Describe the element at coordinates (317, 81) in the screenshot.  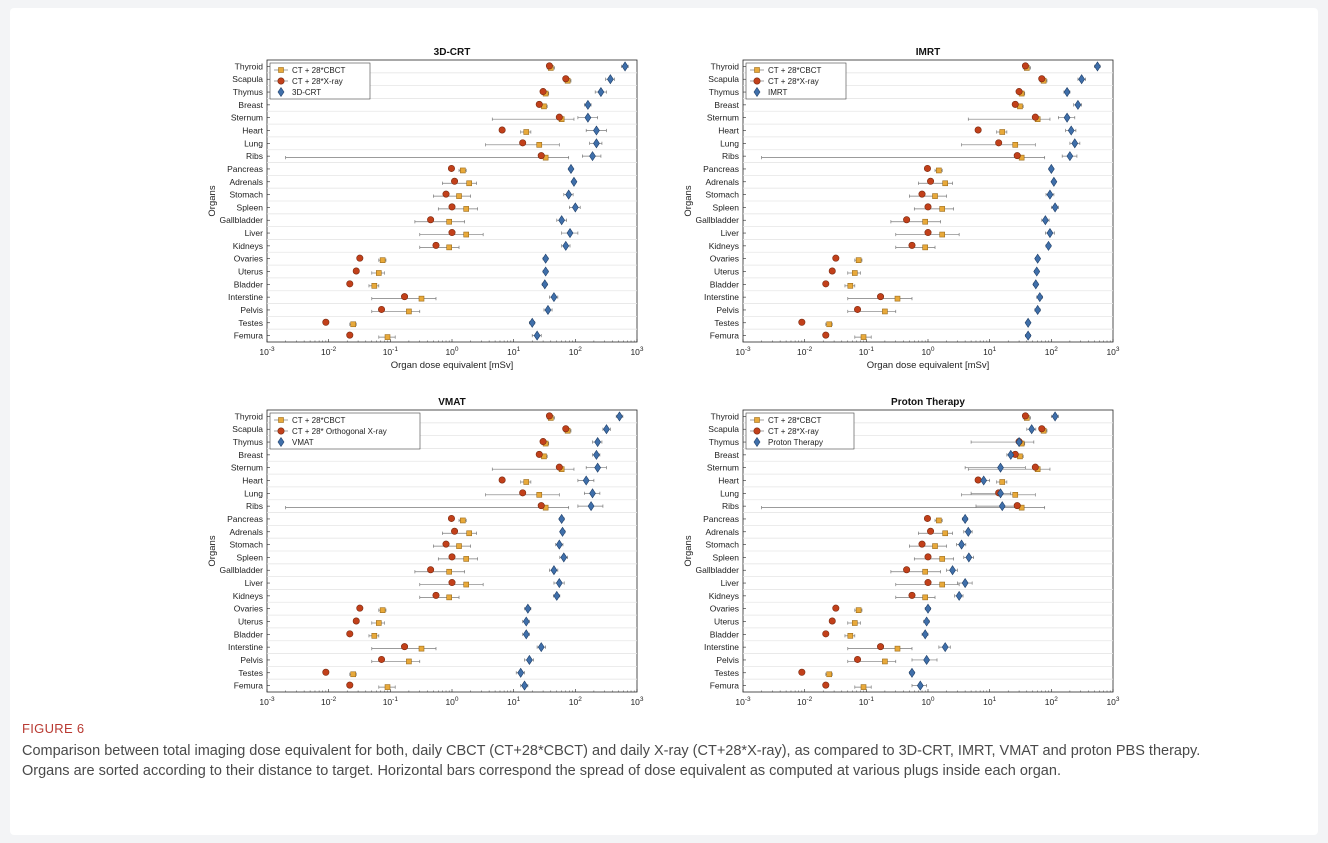
I see `legend-label: CT + 28*X-ray` at that location.